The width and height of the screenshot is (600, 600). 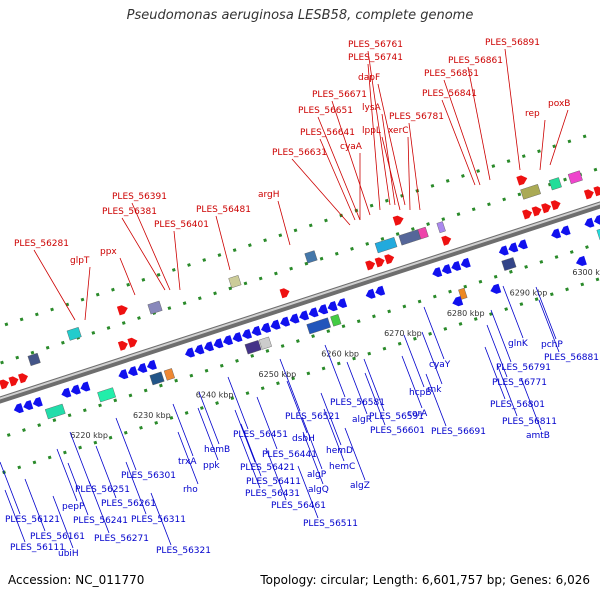 I want to click on gene-label-bottom: PLES_56121, so click(x=32, y=520).